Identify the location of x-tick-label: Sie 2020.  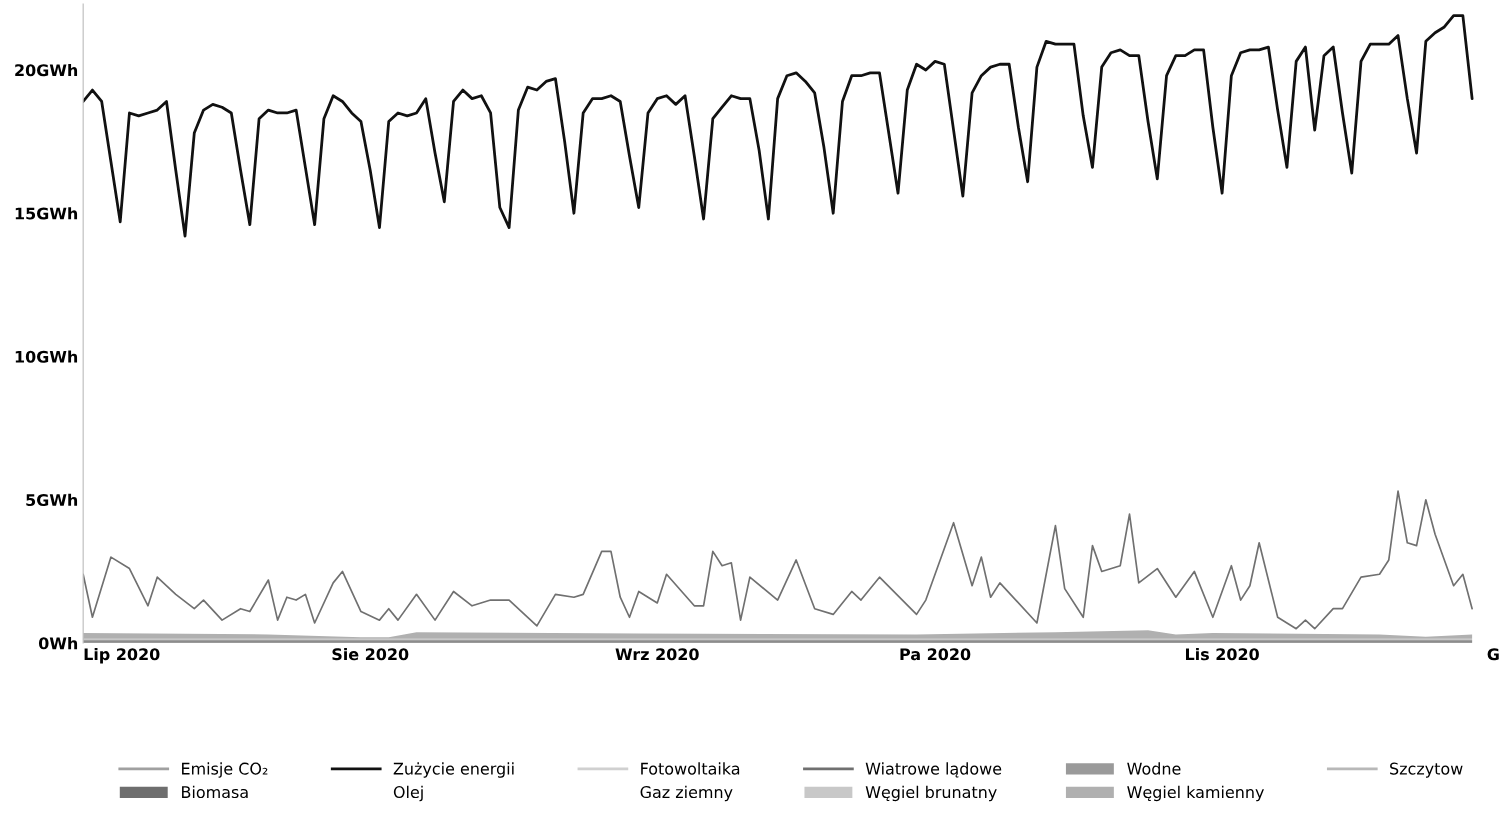
(370, 654).